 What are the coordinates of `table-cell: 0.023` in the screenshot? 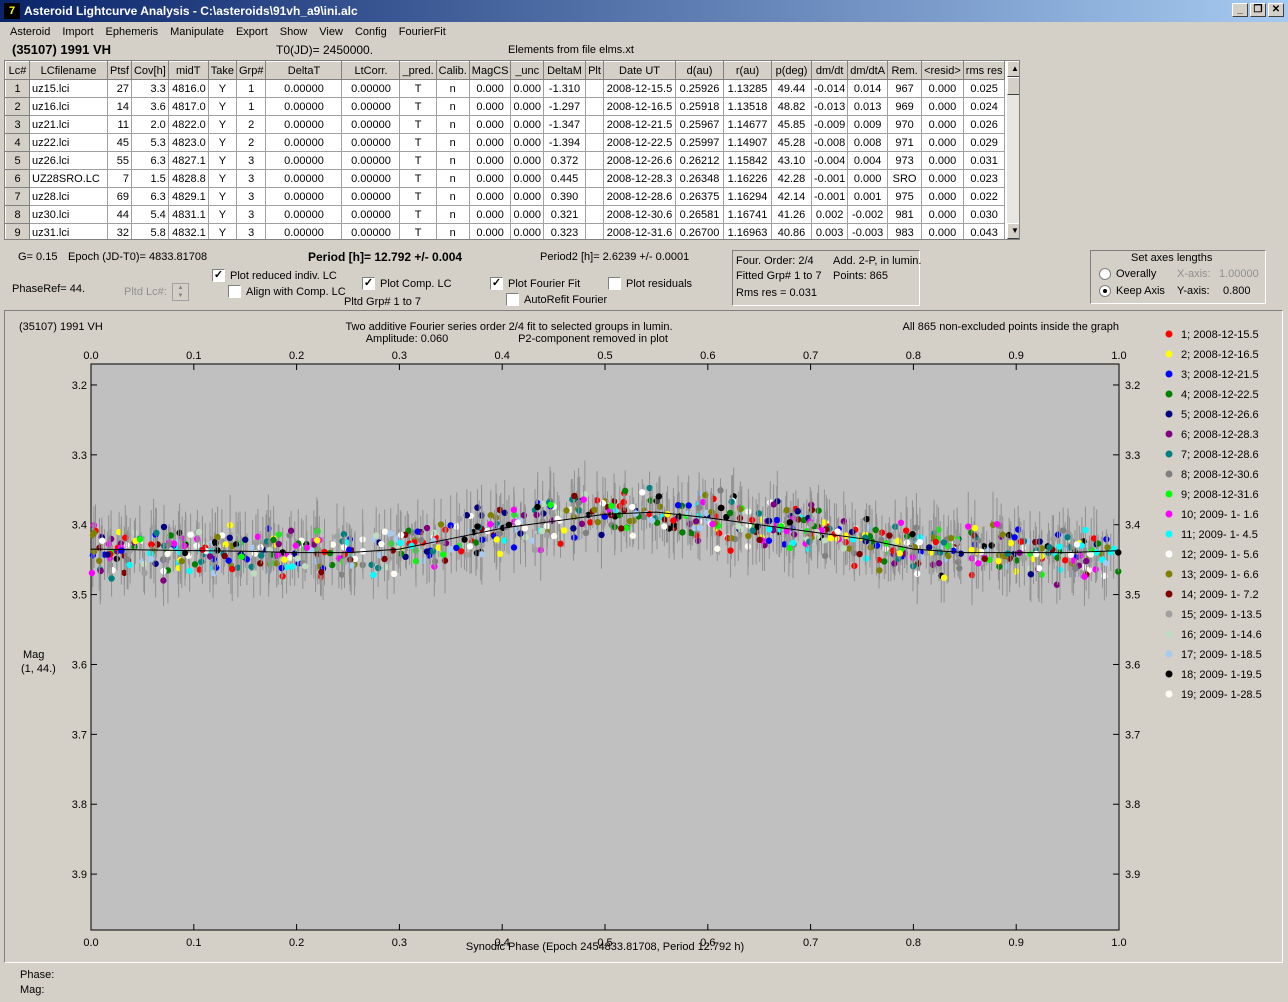 It's located at (984, 178).